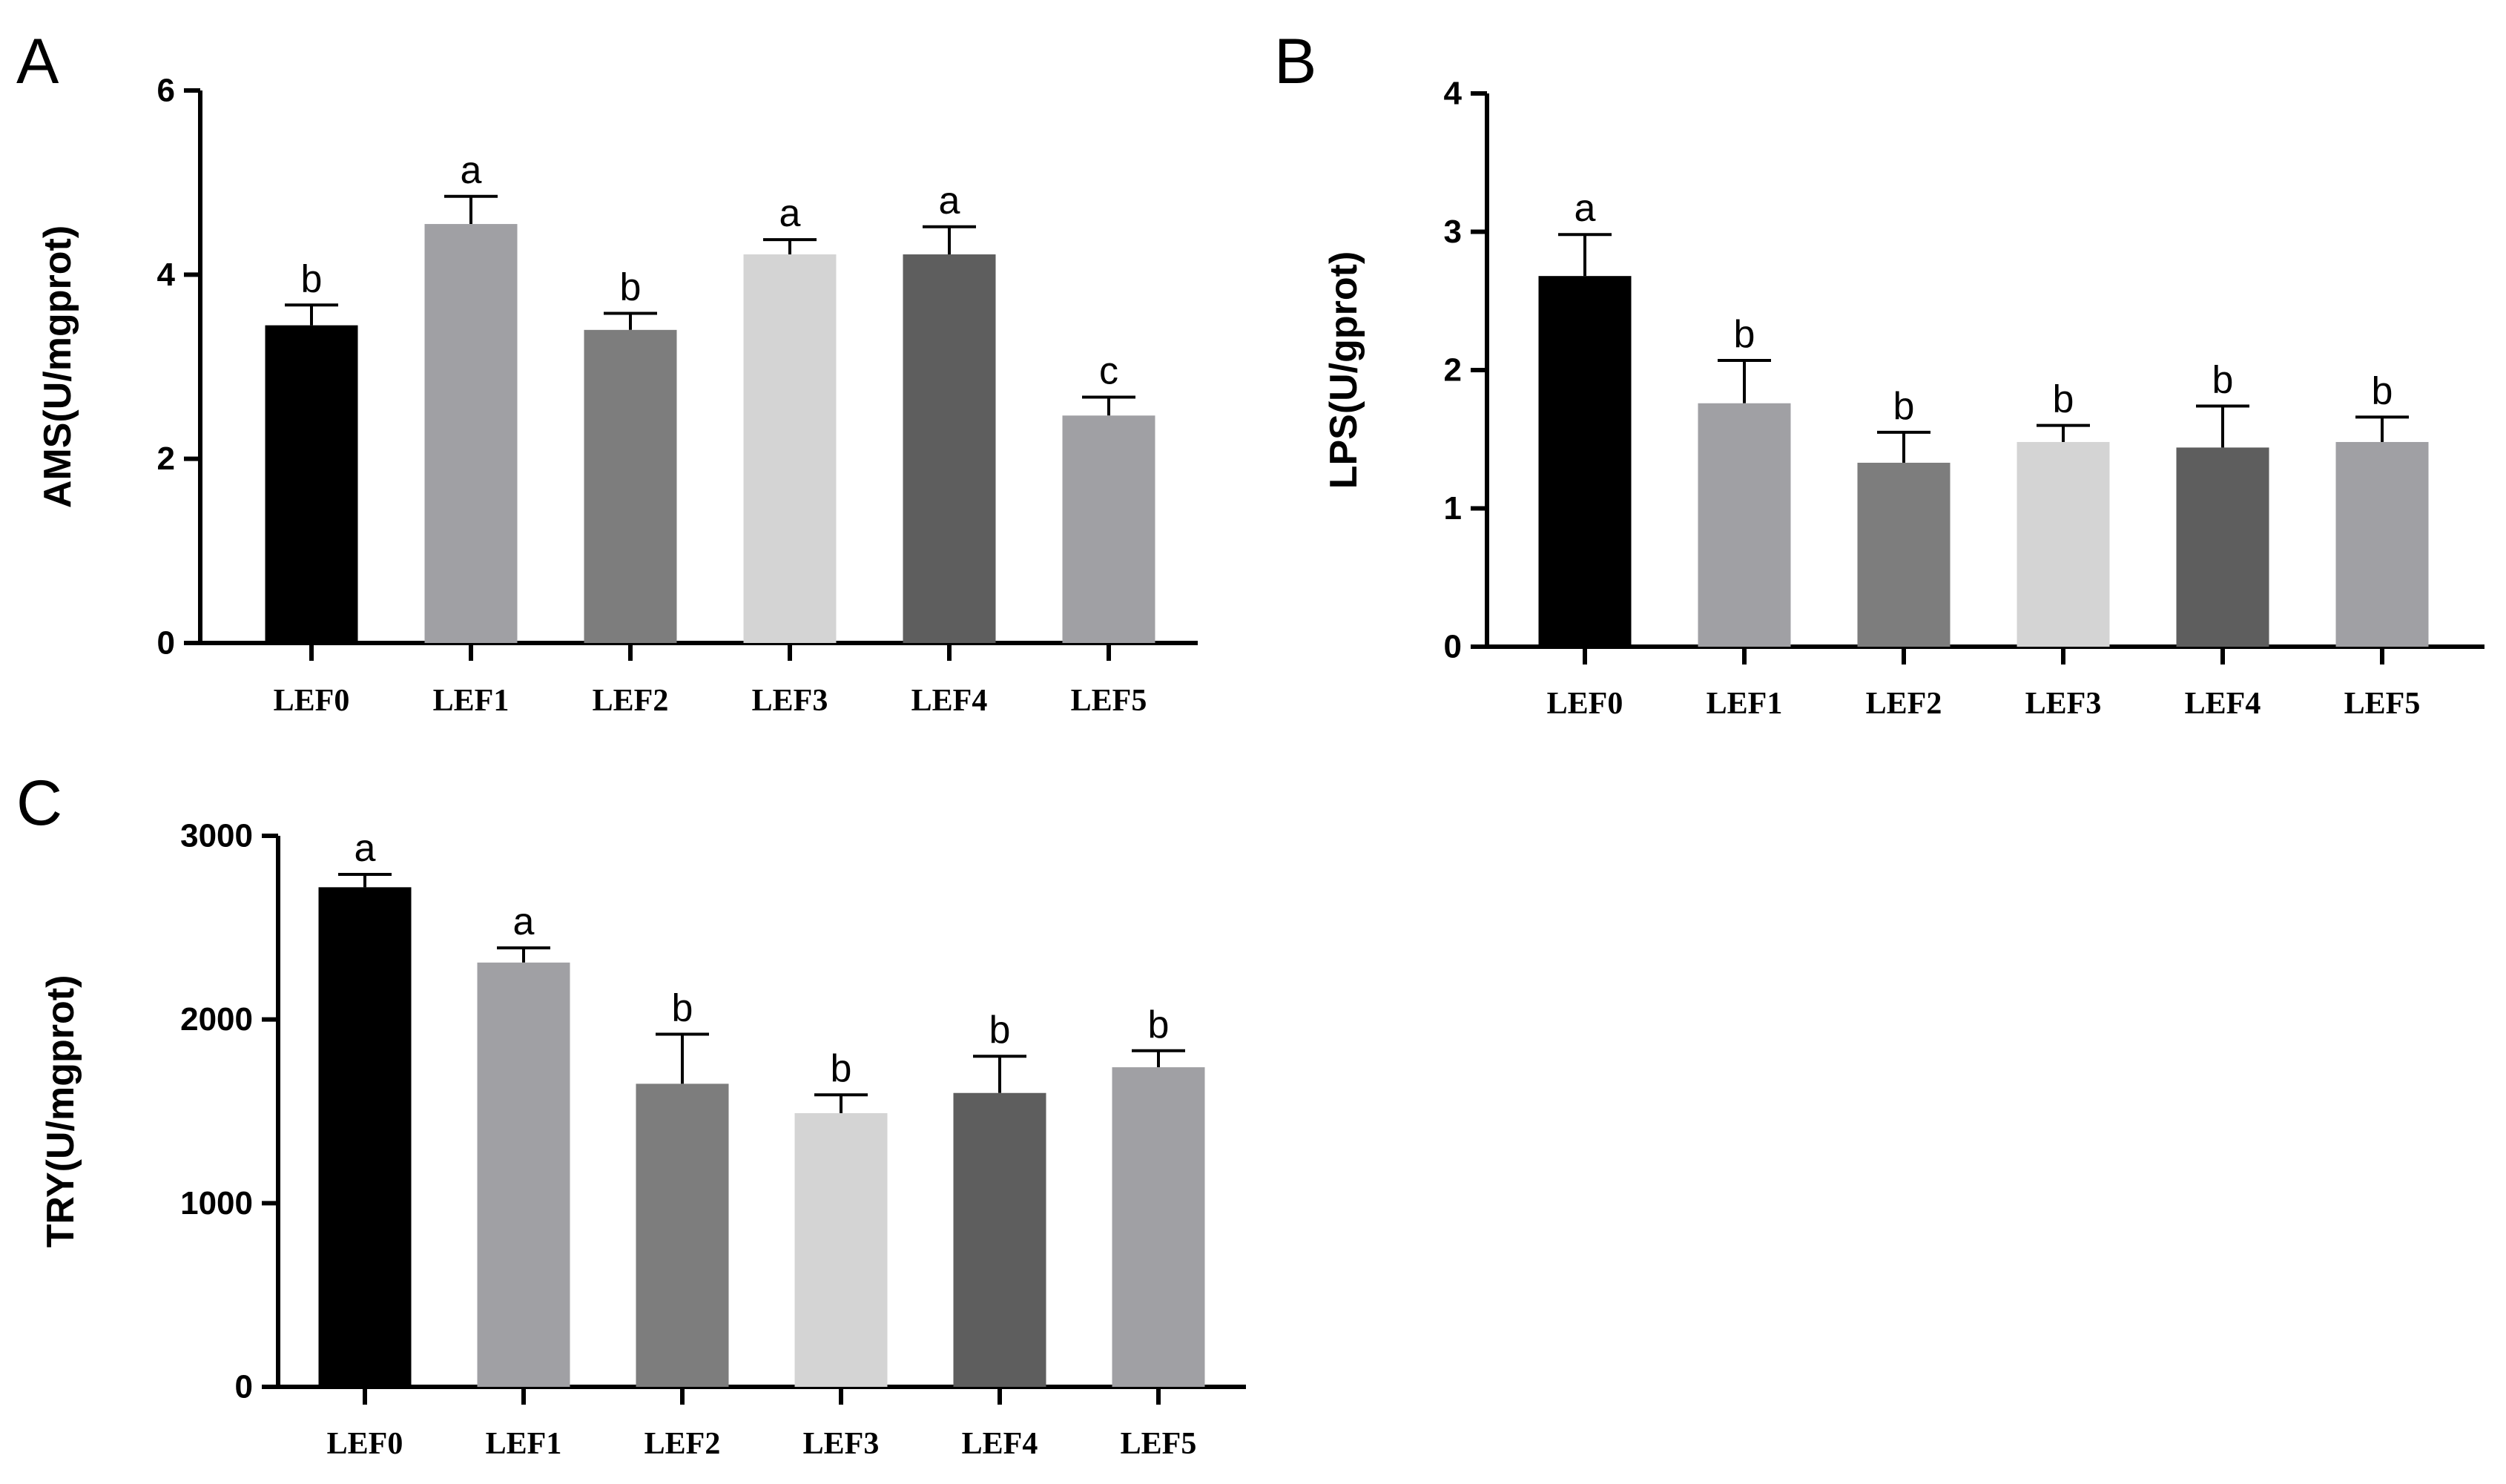 The image size is (2506, 1484). I want to click on y-axis-label-b: LPS(U/gprot), so click(1343, 370).